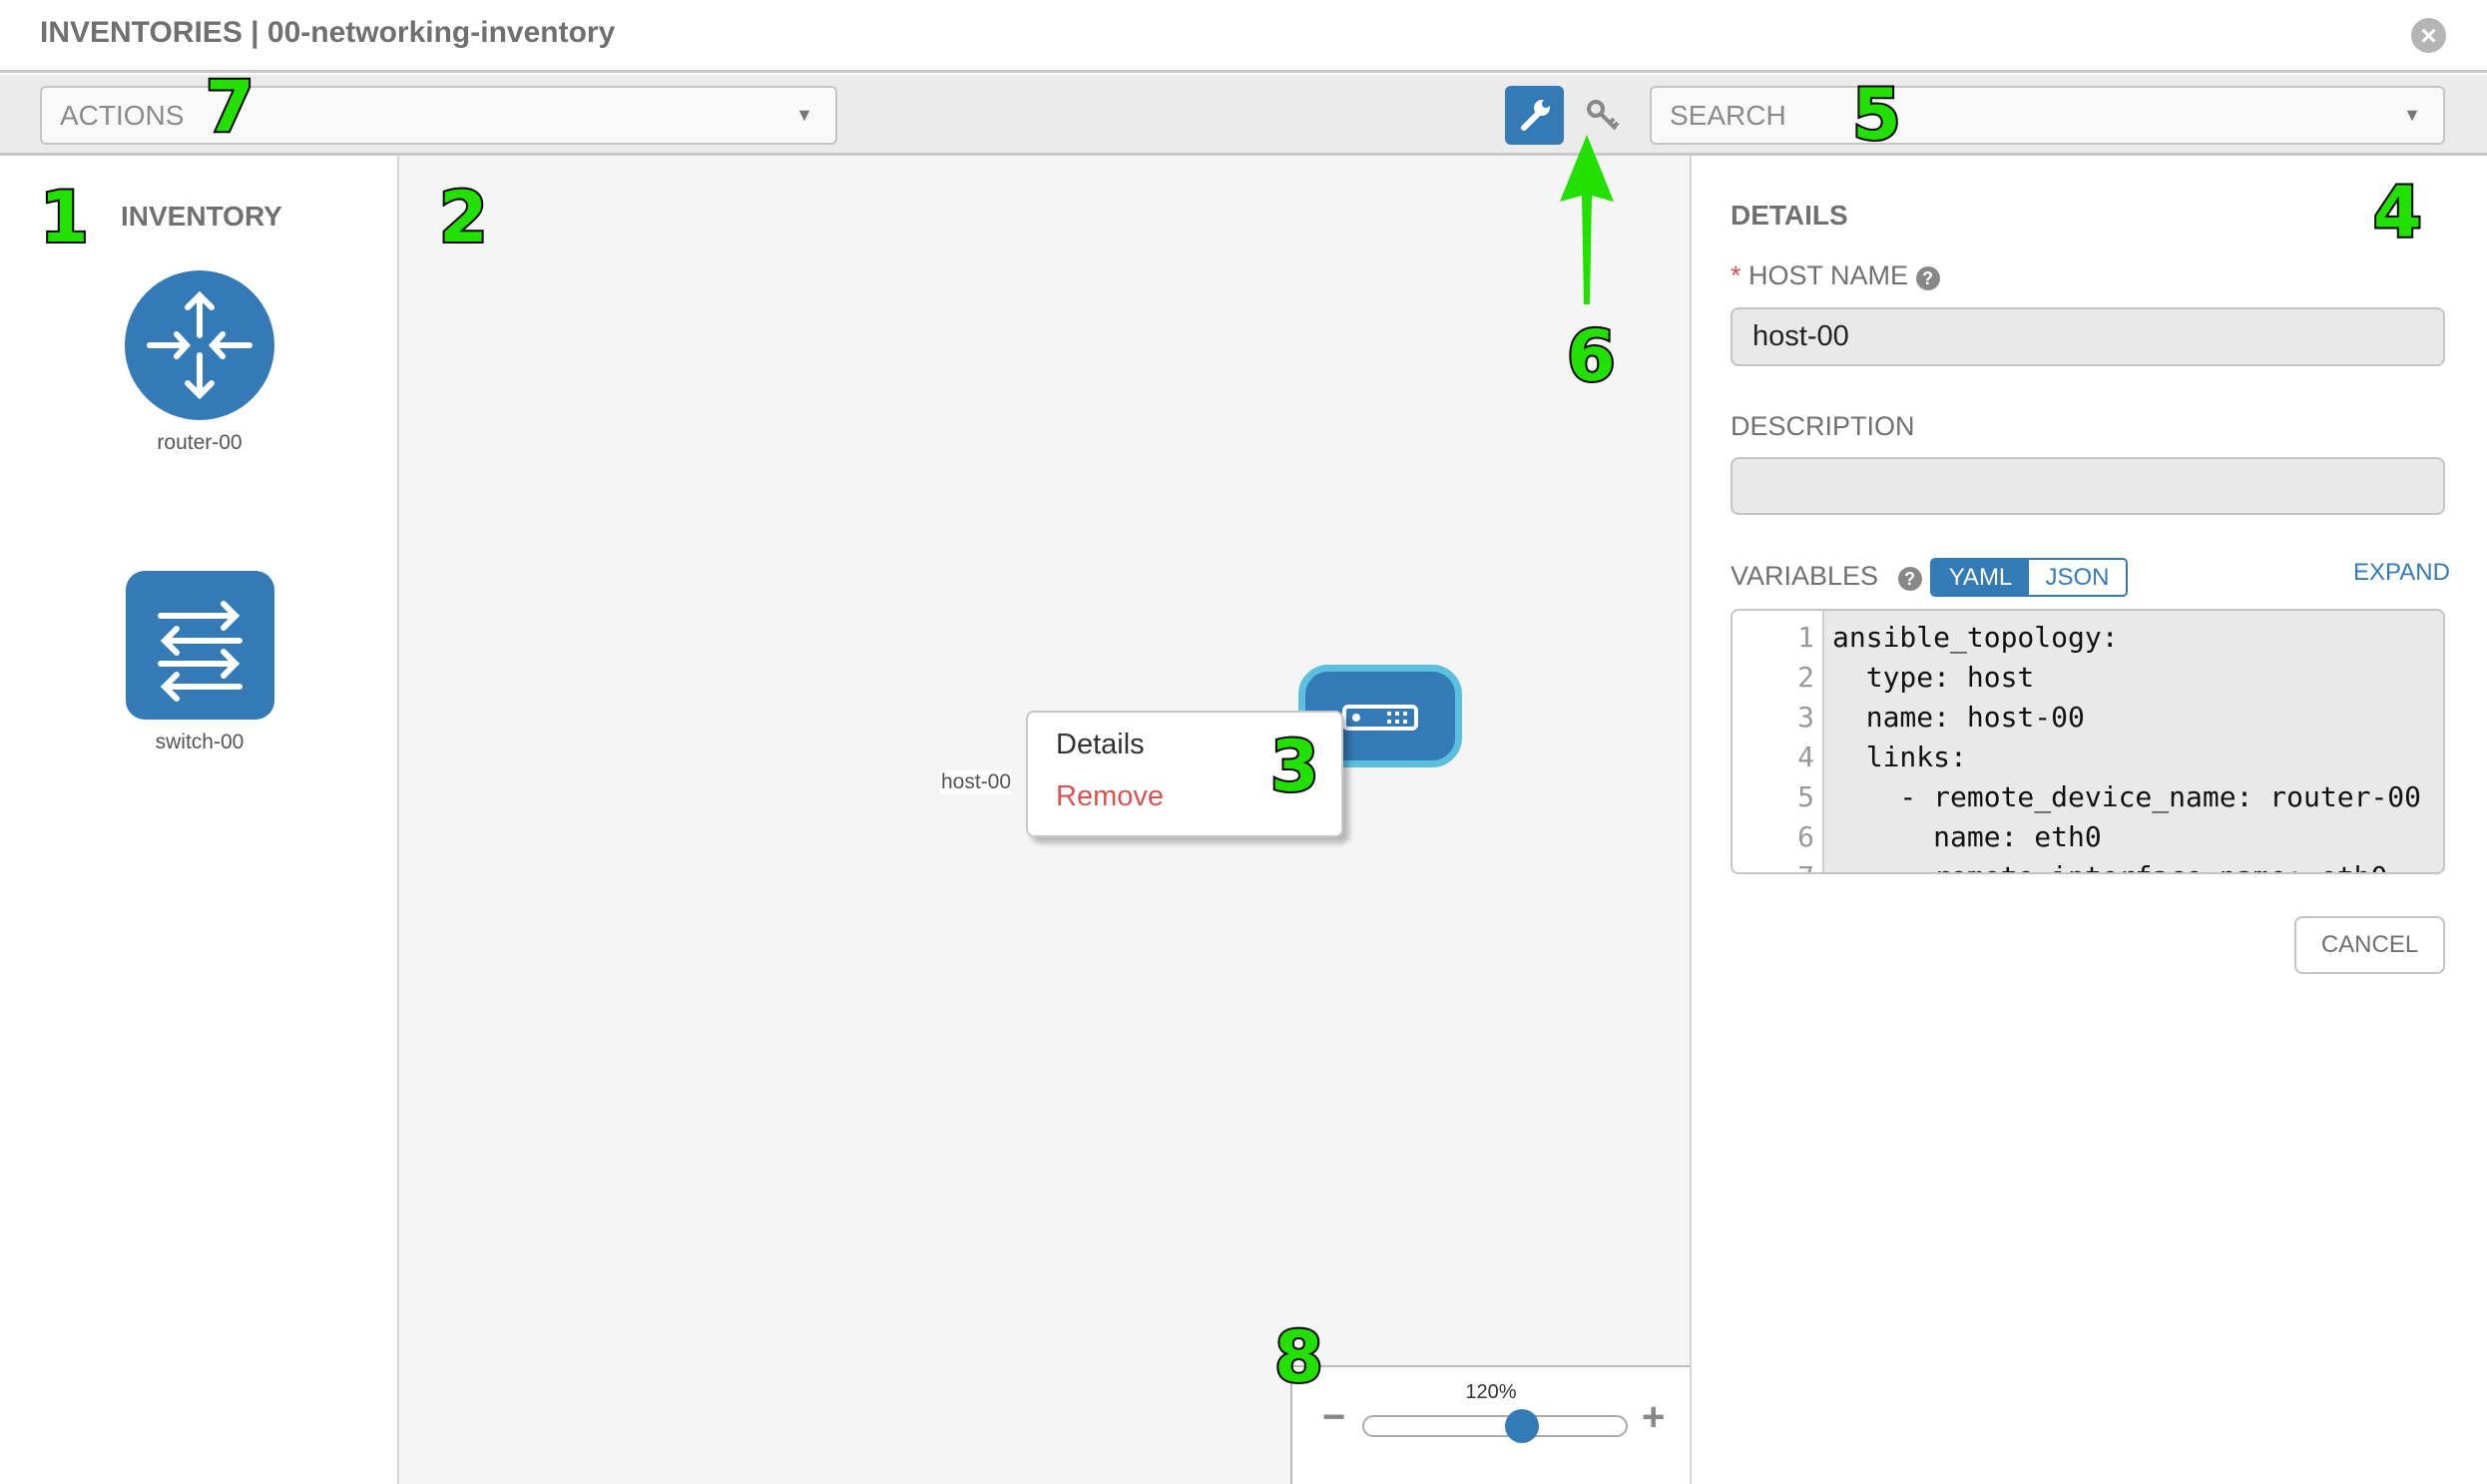 Image resolution: width=2487 pixels, height=1484 pixels. What do you see at coordinates (201, 216) in the screenshot?
I see `inventory-heading: INVENTORY` at bounding box center [201, 216].